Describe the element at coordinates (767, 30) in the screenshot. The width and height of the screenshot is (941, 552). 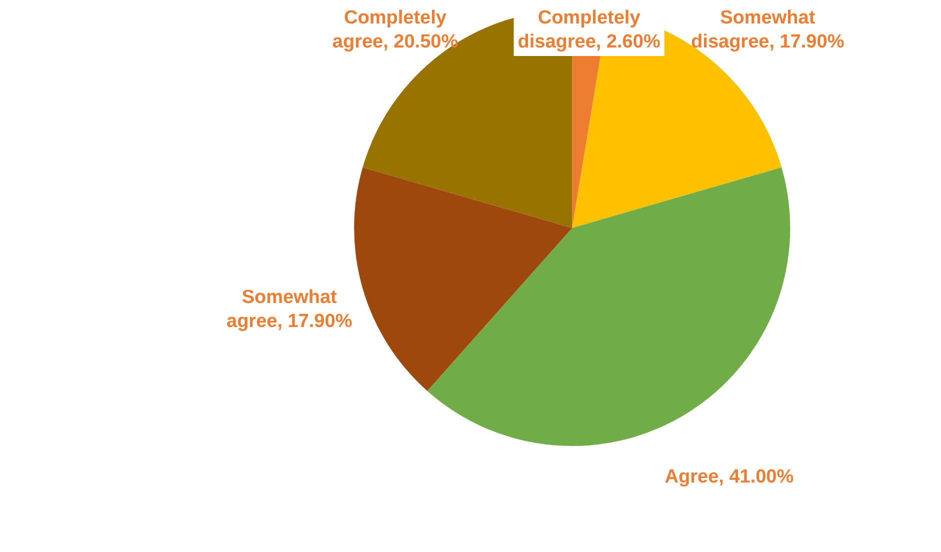
I see `slice-label: Somewhat disagree, 17.90%` at that location.